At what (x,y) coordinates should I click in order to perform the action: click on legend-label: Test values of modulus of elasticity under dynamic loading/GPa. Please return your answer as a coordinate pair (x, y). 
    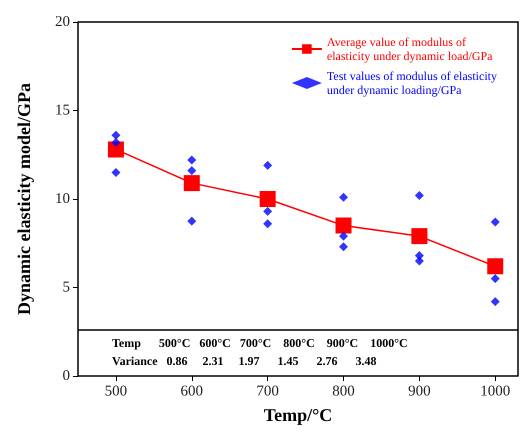
    Looking at the image, I should click on (412, 83).